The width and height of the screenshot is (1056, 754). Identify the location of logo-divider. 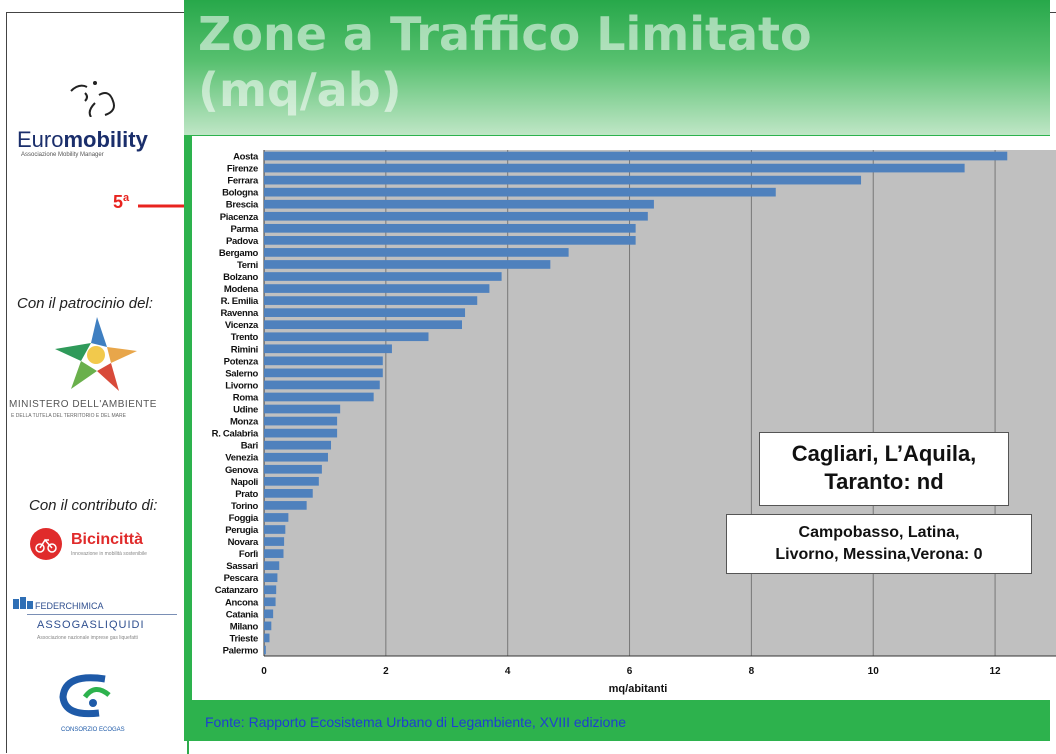
(102, 614).